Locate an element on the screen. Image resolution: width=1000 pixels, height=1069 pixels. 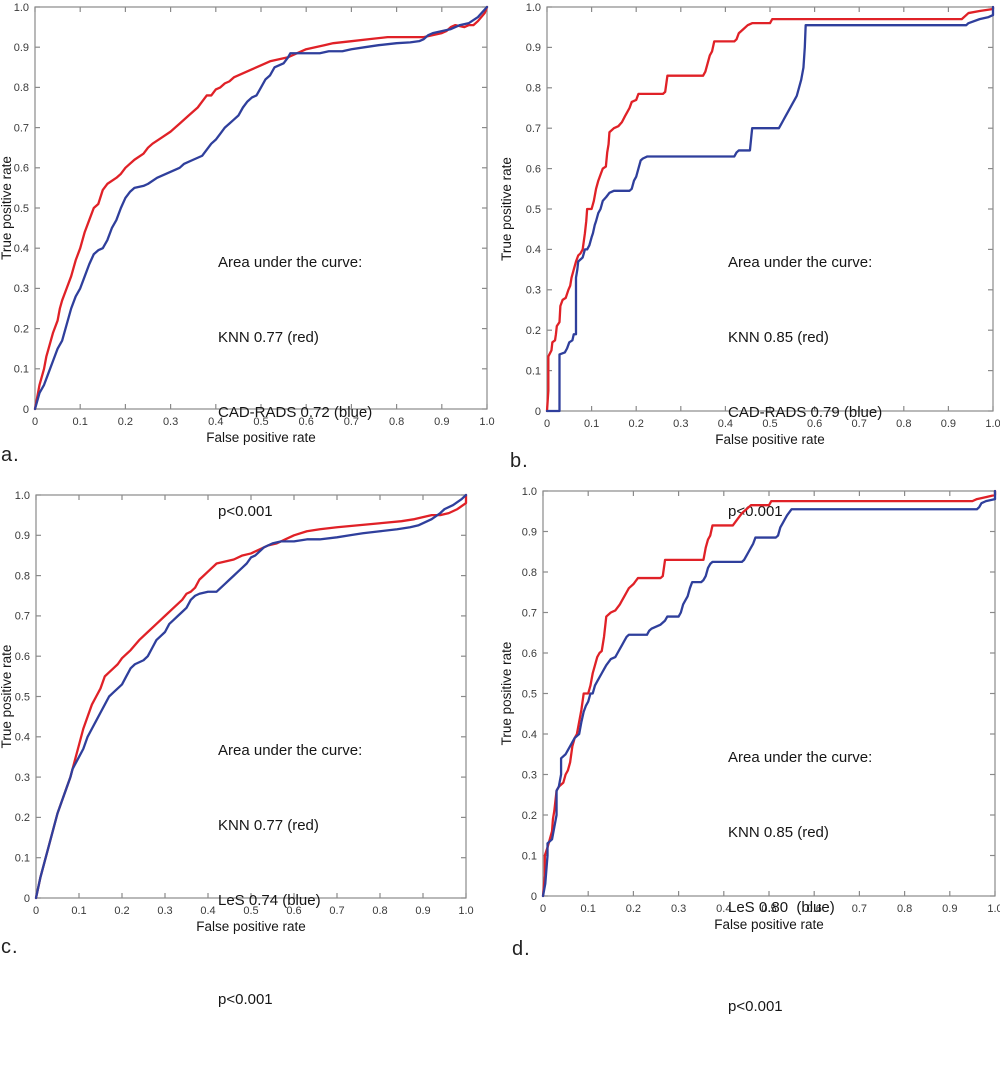
annotation-blue-series: LeS 0.74 (blue) is located at coordinates (269, 900).